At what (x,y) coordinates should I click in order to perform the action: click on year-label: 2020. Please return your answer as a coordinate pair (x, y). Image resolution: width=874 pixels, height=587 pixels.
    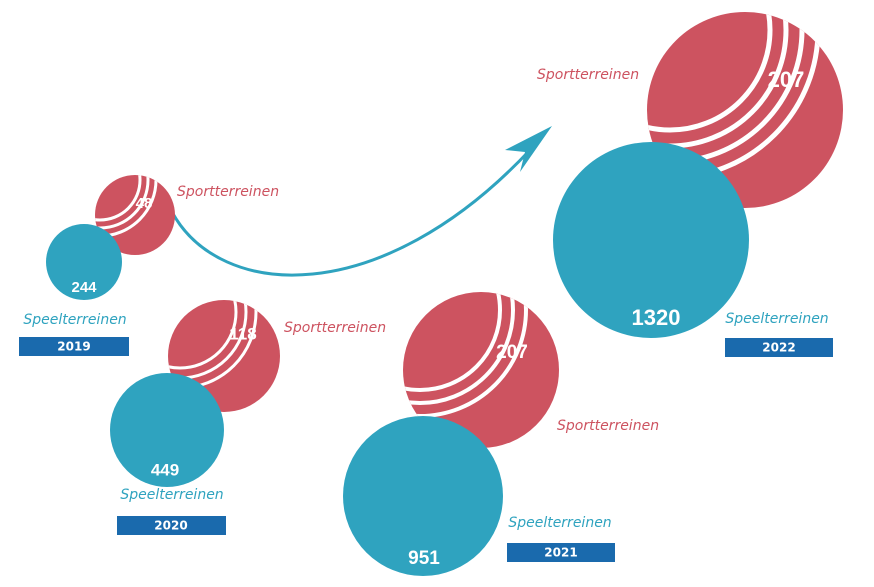
    Looking at the image, I should click on (170, 526).